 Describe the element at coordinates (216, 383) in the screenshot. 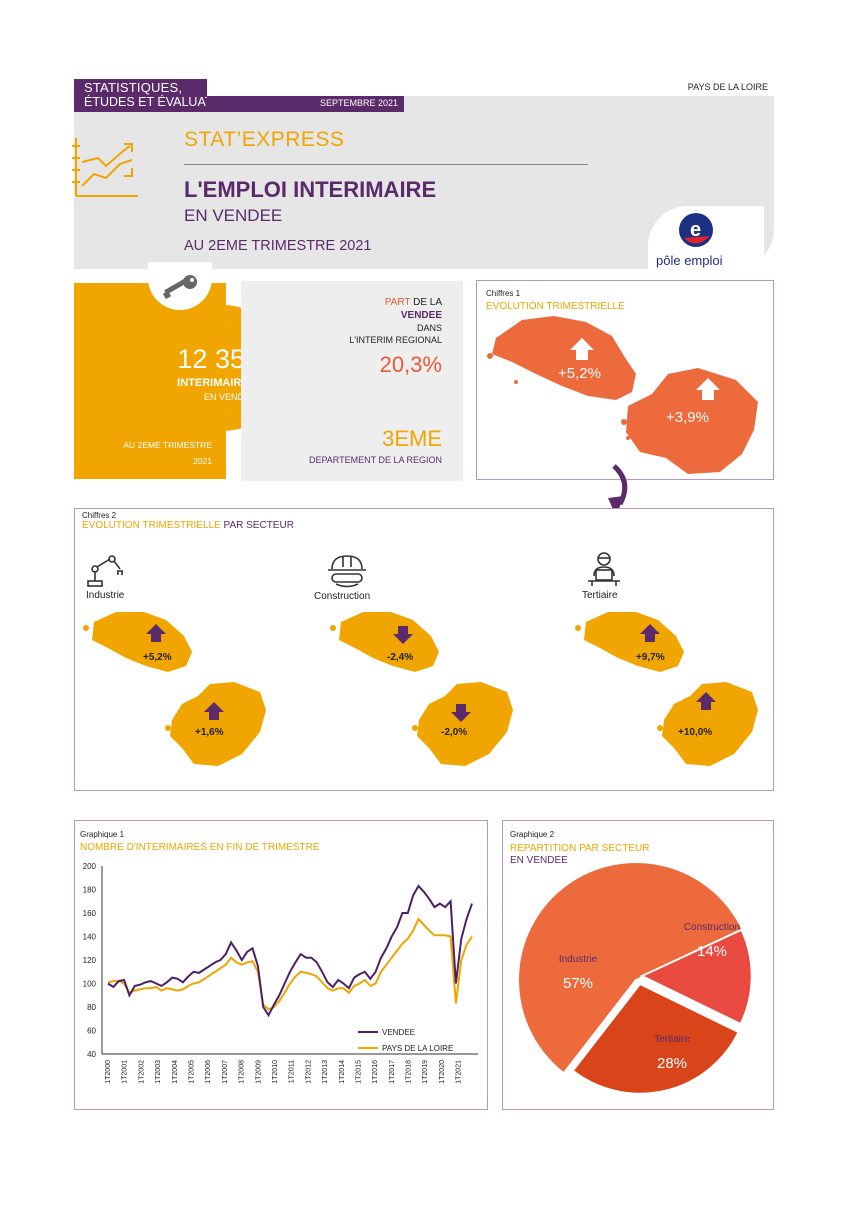

I see `interim-count-label: INTERIMAIRES` at that location.